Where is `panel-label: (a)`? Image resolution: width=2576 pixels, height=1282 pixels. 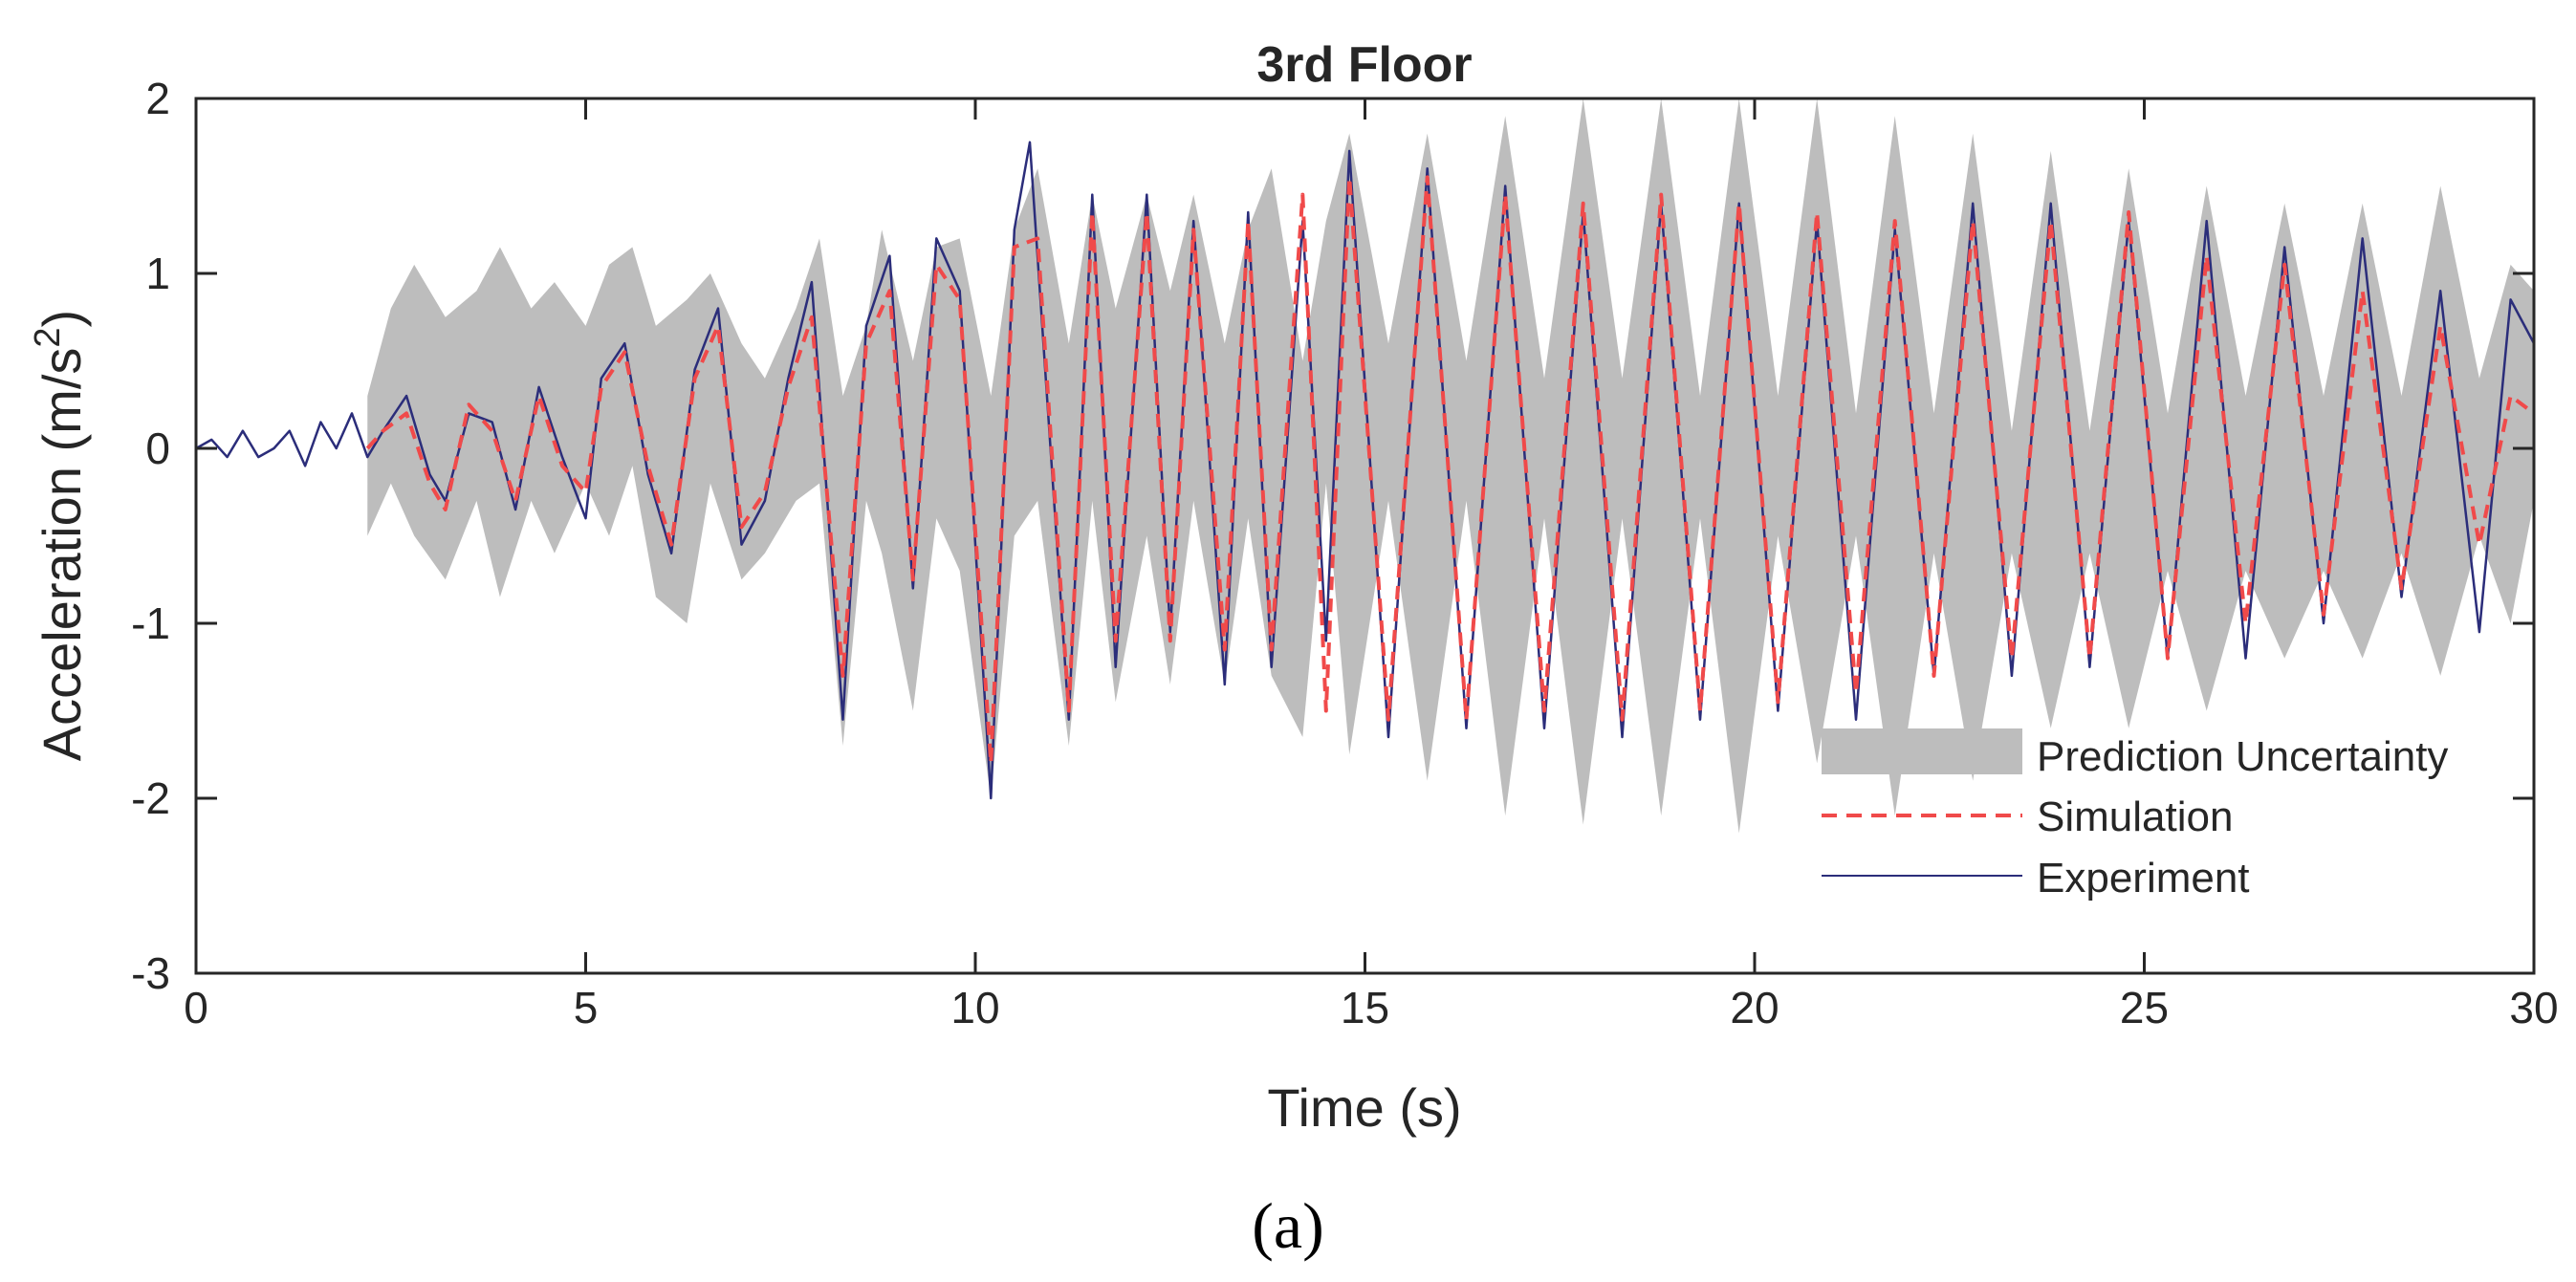 panel-label: (a) is located at coordinates (1287, 1225).